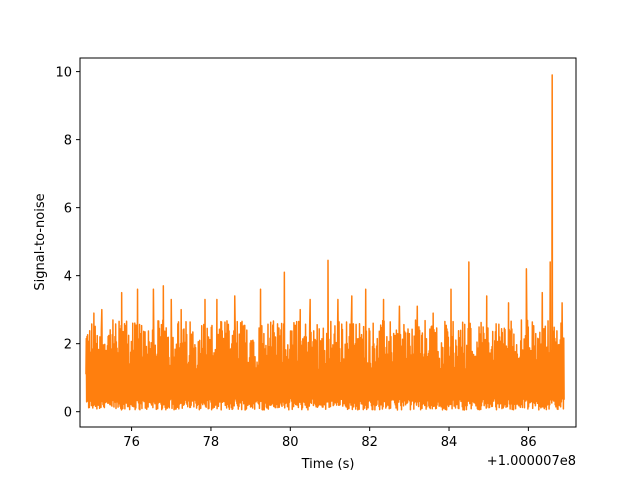 Image resolution: width=640 pixels, height=480 pixels. I want to click on x-tick-label: 84, so click(449, 442).